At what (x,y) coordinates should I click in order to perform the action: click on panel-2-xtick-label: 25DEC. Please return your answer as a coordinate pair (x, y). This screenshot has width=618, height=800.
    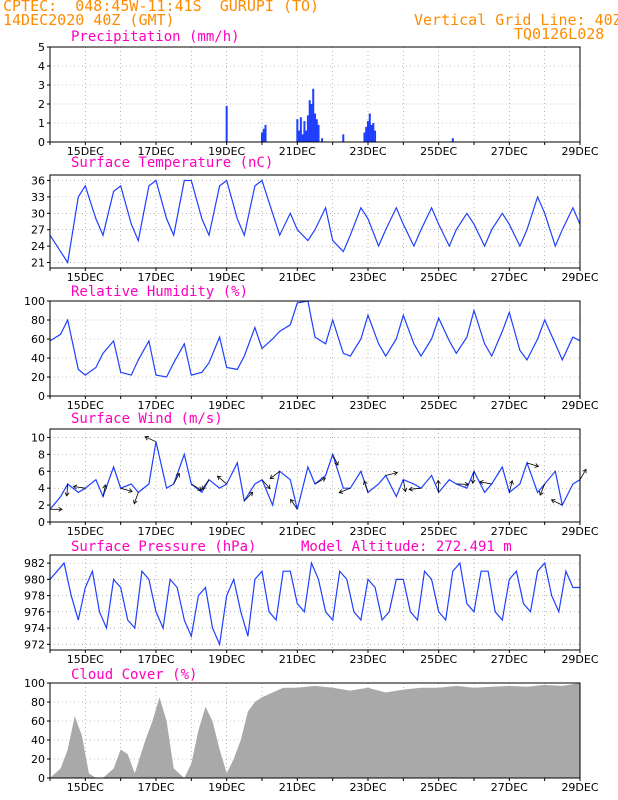
    Looking at the image, I should click on (438, 277).